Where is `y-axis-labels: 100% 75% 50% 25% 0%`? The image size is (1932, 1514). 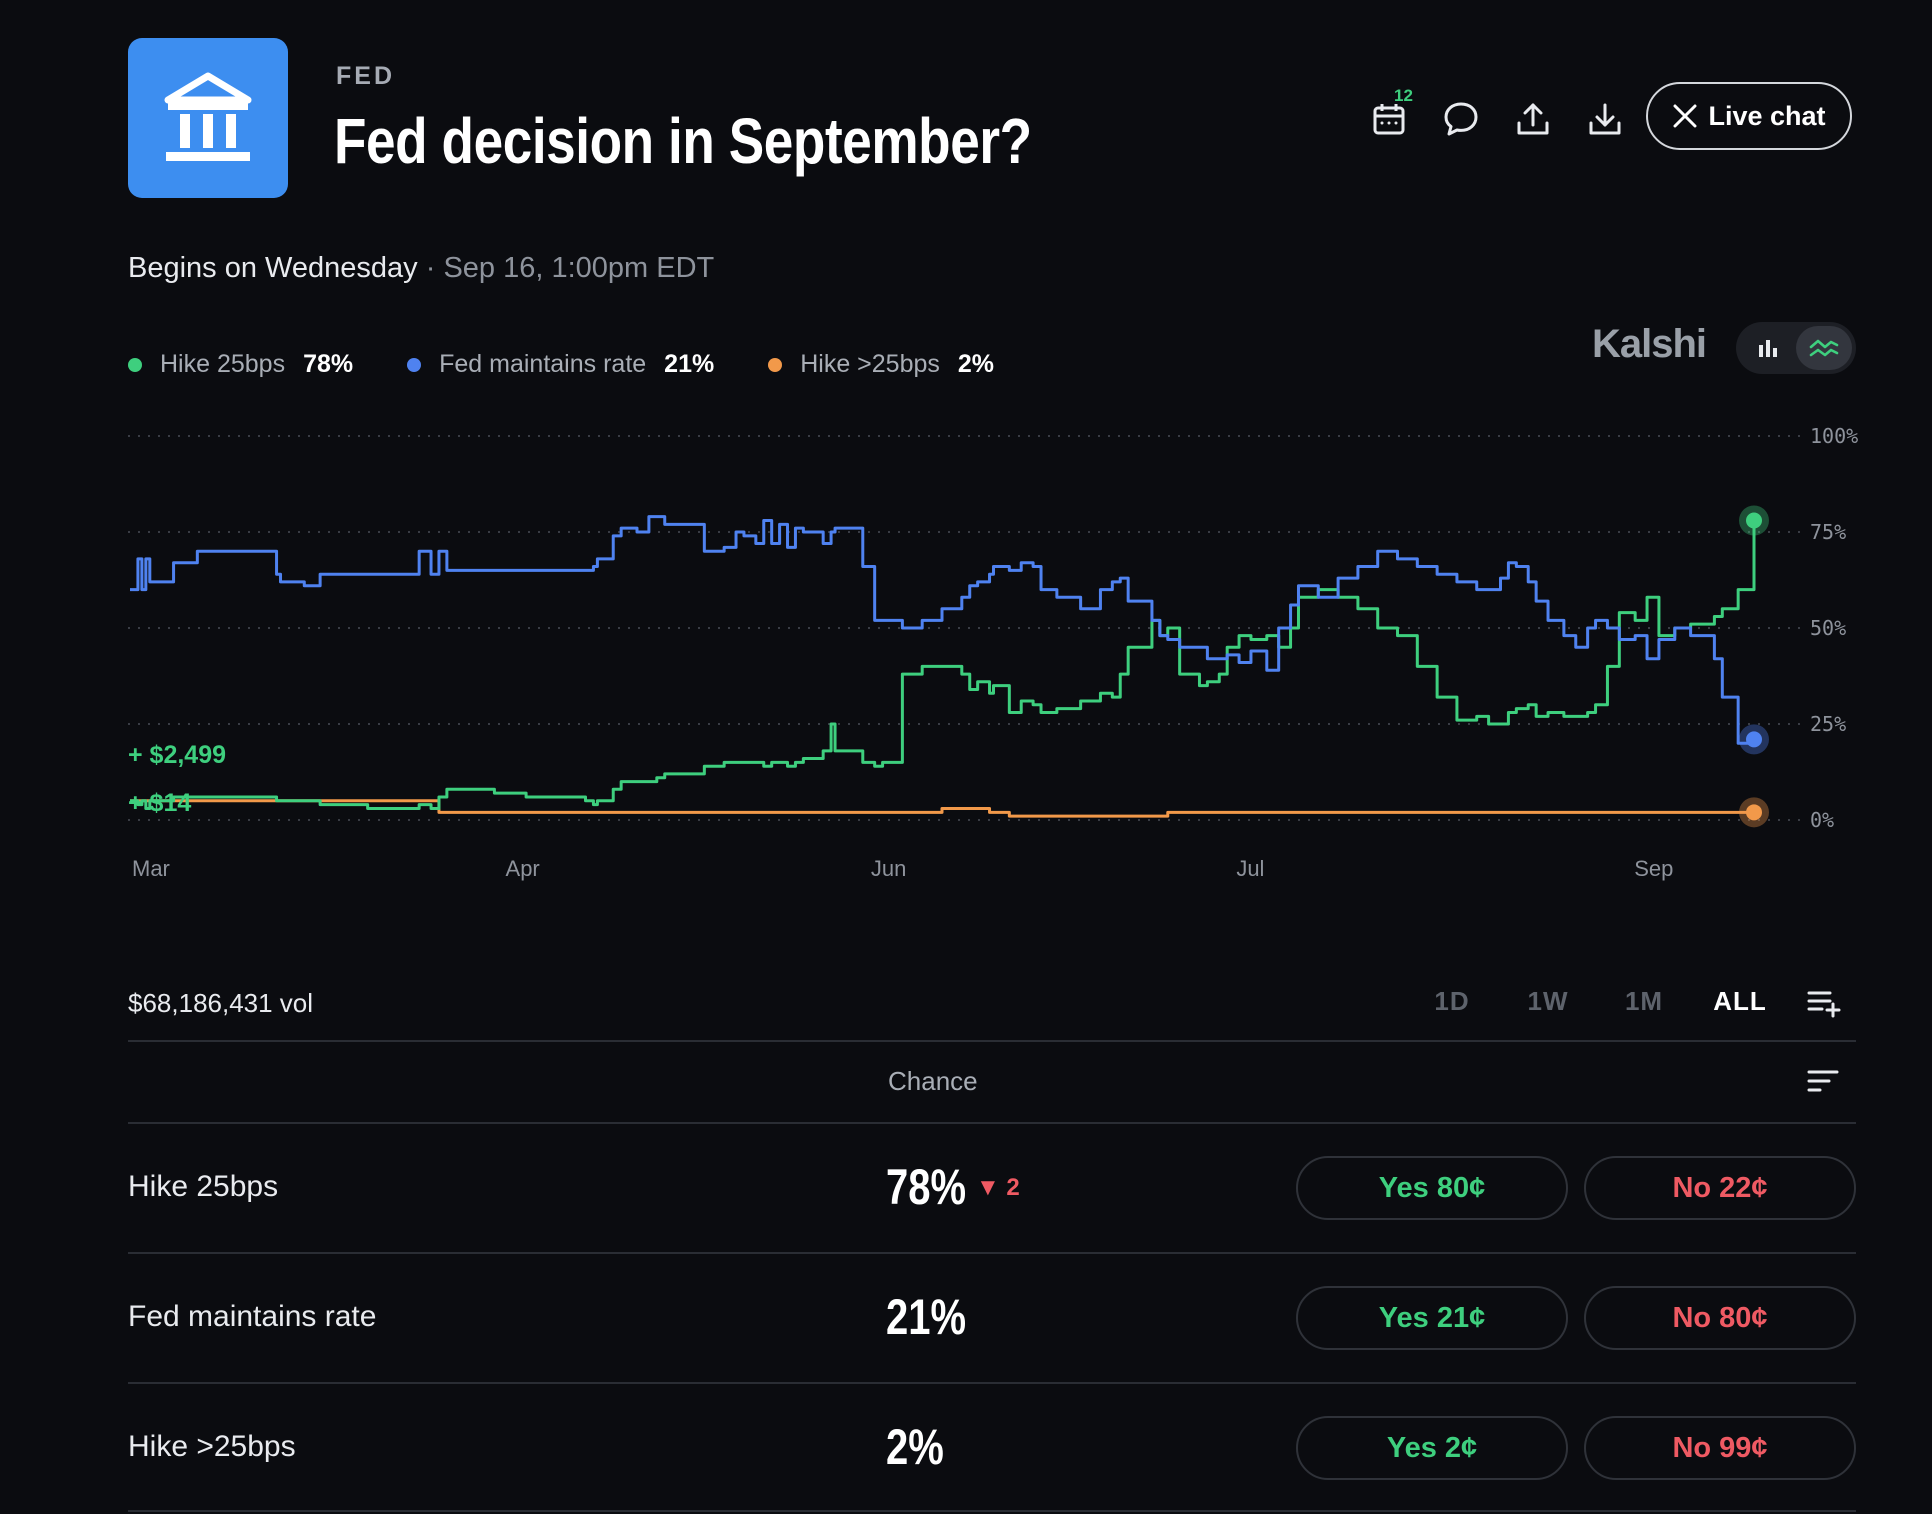 y-axis-labels: 100% 75% 50% 25% 0% is located at coordinates (1834, 628).